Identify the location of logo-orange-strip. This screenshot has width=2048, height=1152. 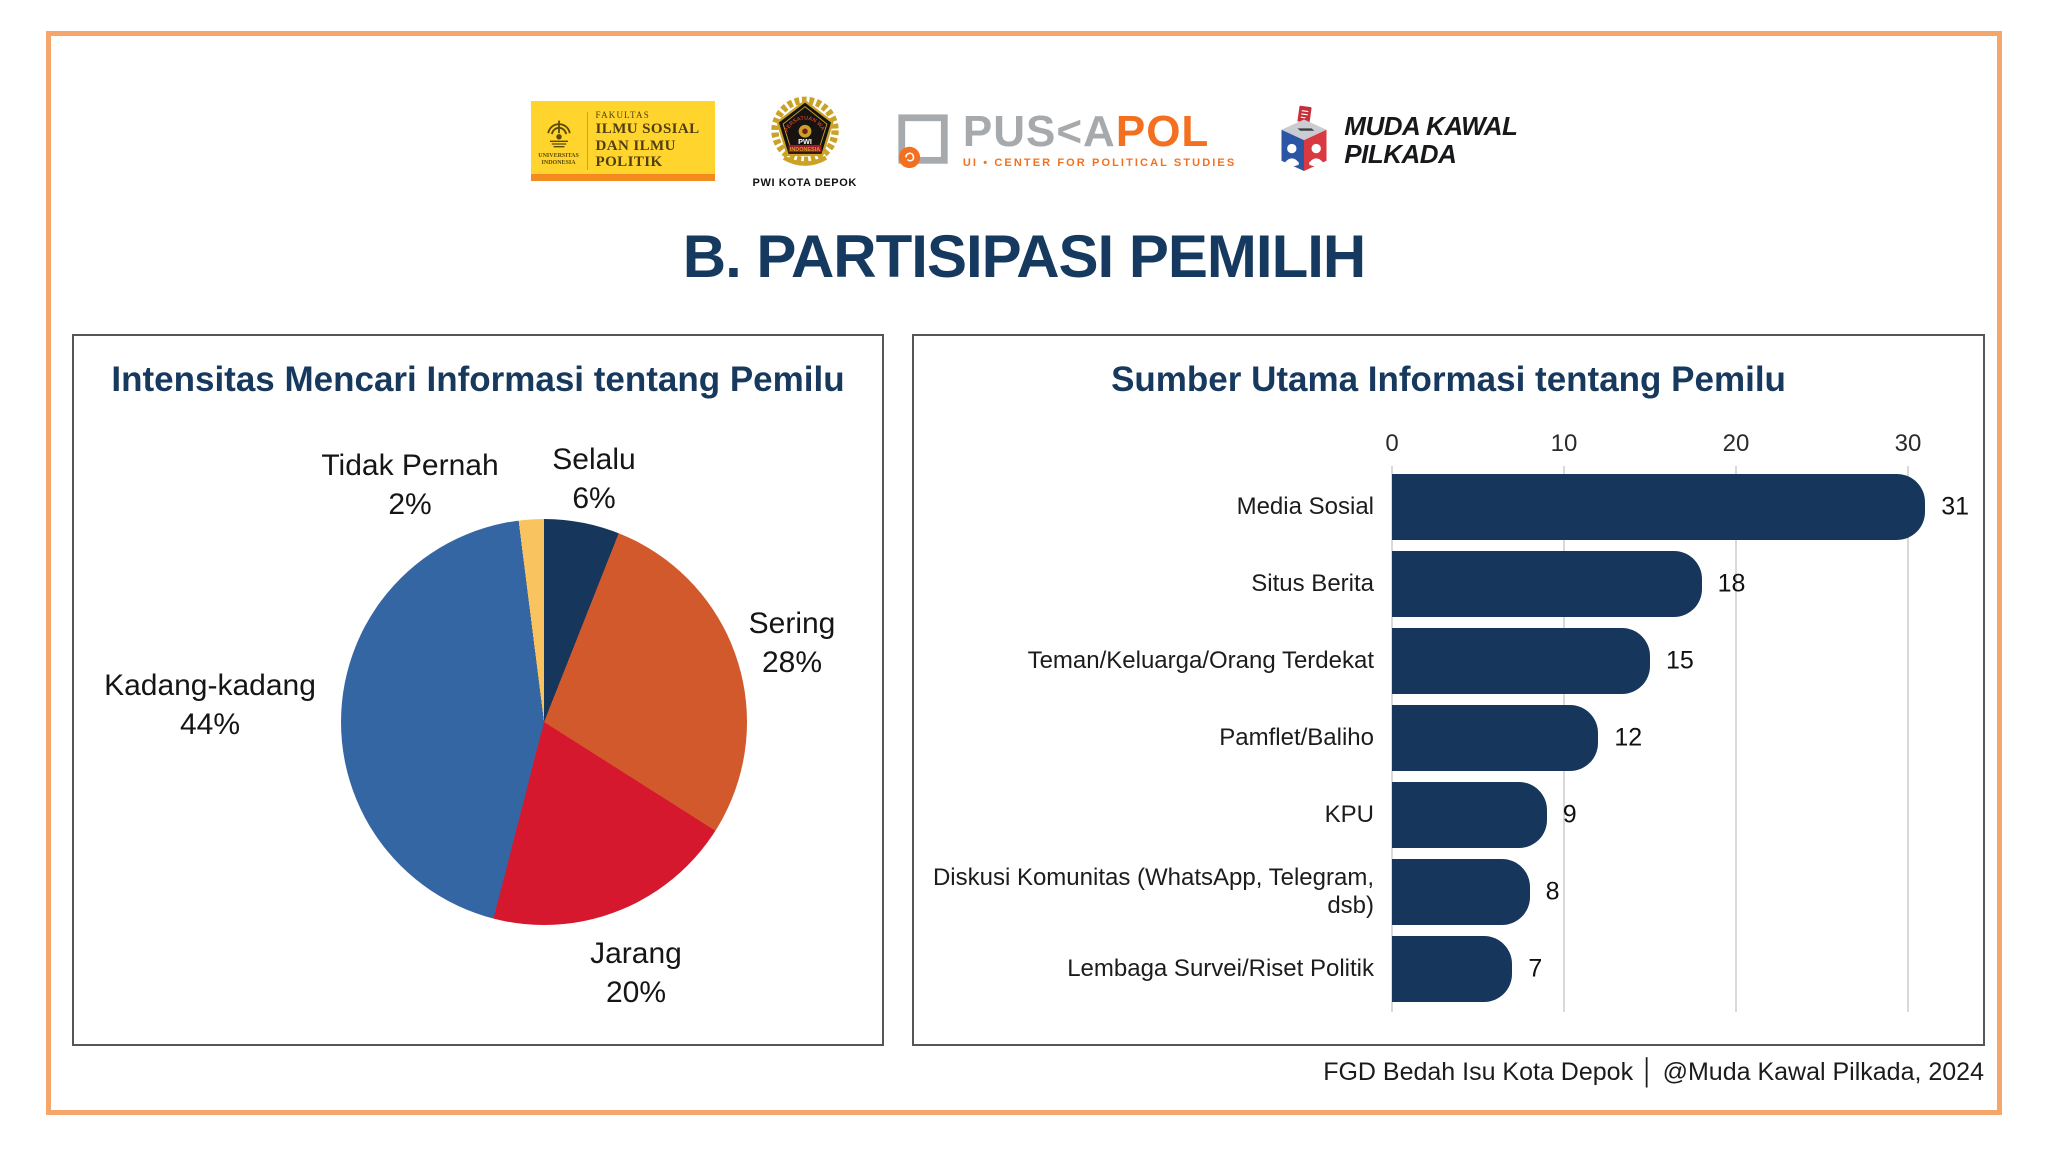
(622, 177).